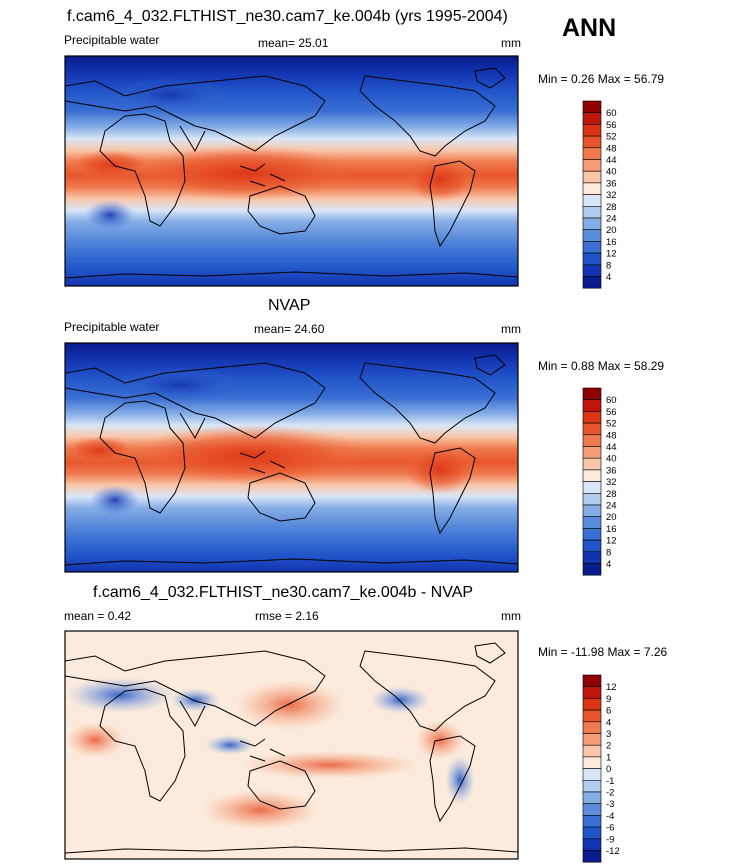  I want to click on colorbar-2-tick-label: 16, so click(611, 529).